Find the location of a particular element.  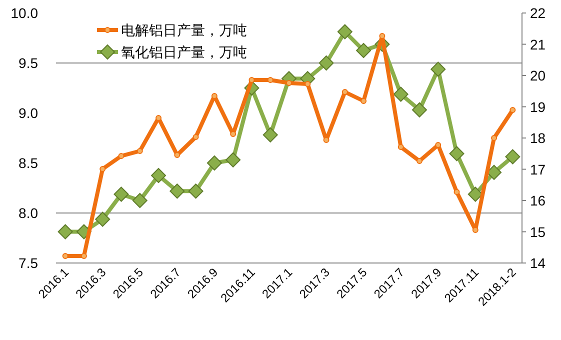

y2-tick-label: 17 is located at coordinates (538, 169).